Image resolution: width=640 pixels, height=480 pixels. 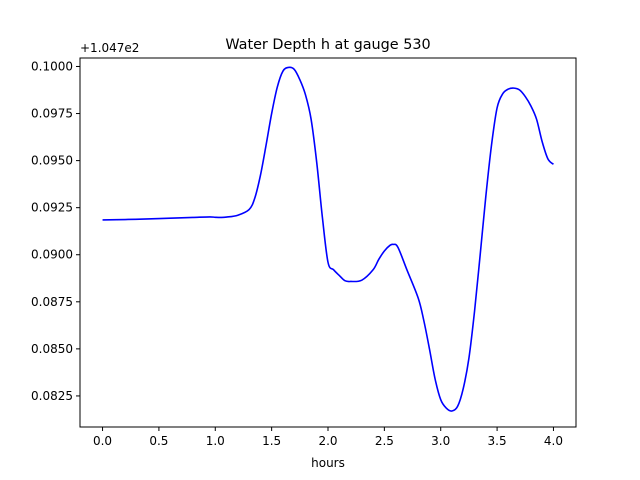 I want to click on x-tick-label: 0.0, so click(x=102, y=441).